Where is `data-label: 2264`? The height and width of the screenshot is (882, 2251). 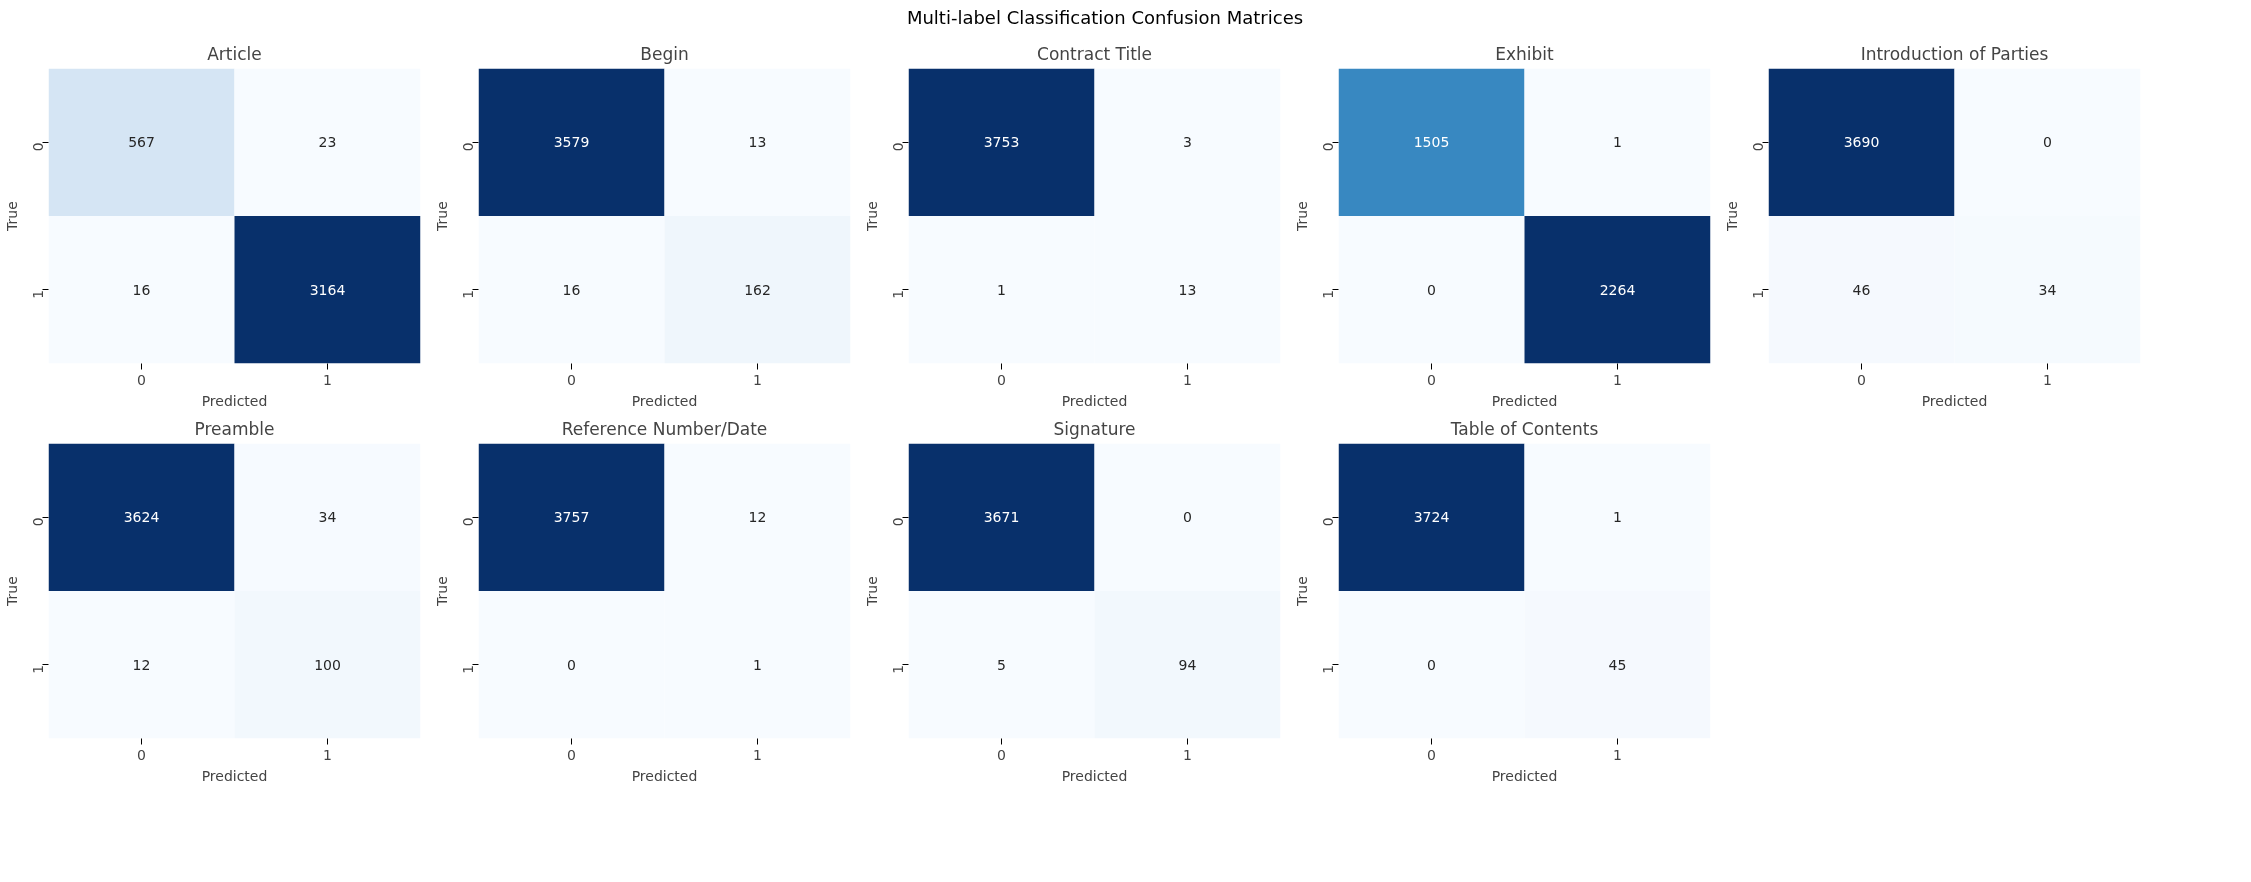 data-label: 2264 is located at coordinates (1617, 289).